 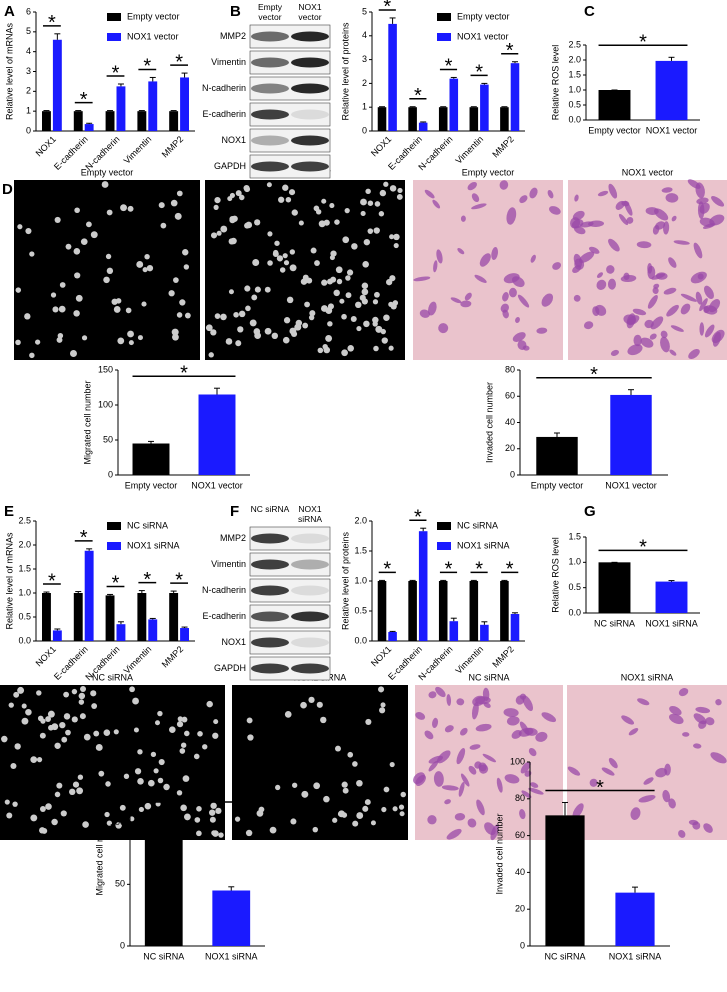 What do you see at coordinates (28, 91) in the screenshot?
I see `y-tick-label: 2` at bounding box center [28, 91].